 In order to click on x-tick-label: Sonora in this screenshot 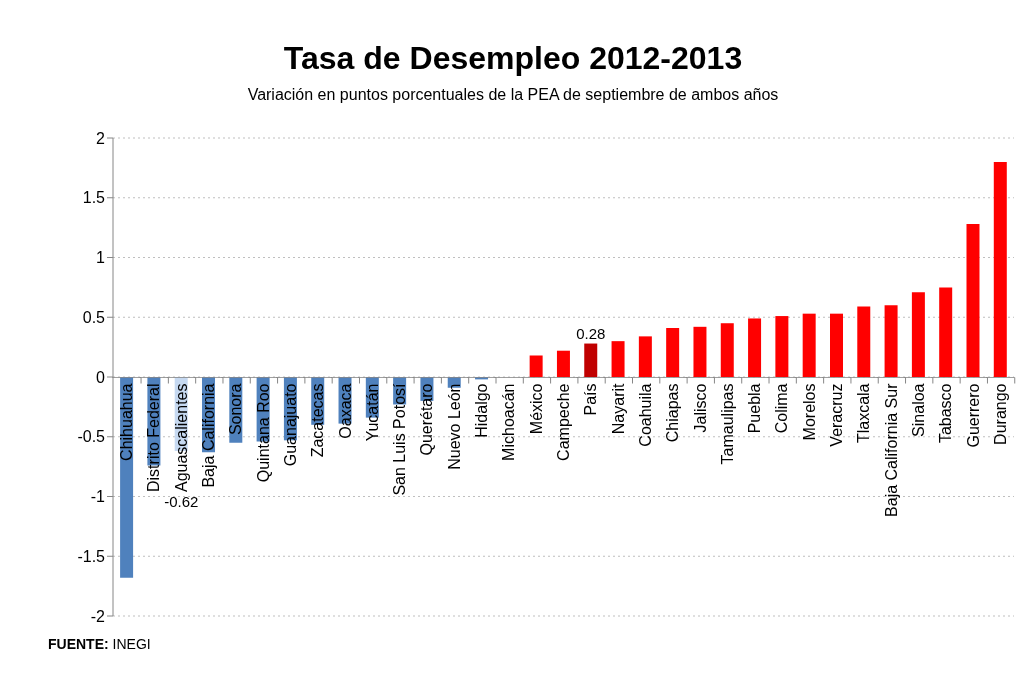, I will do `click(236, 409)`.